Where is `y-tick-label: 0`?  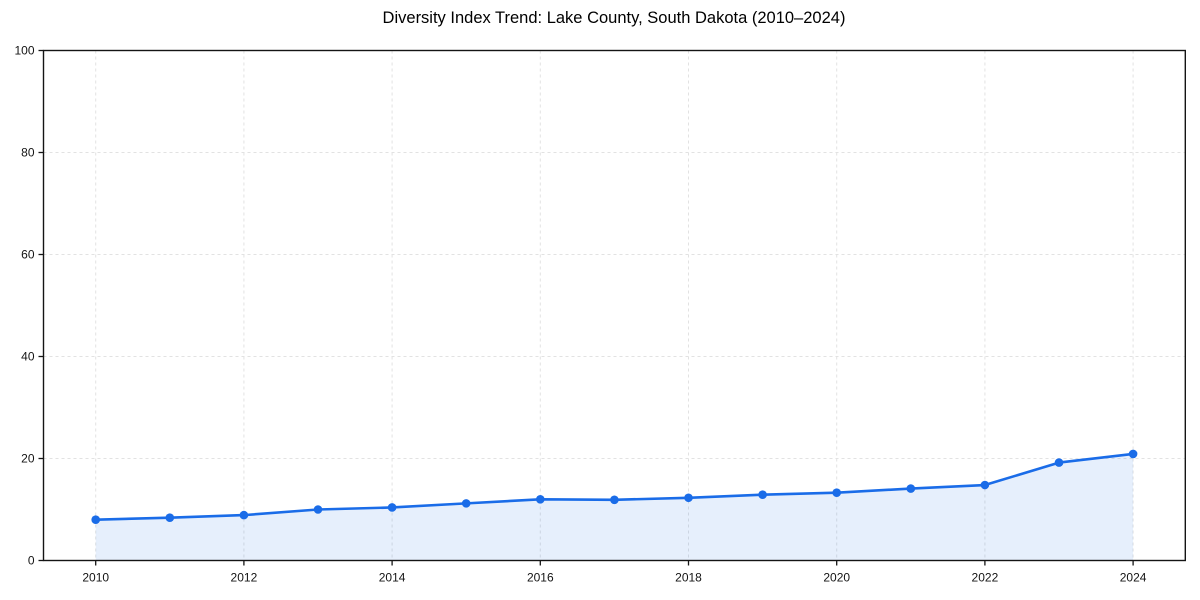
y-tick-label: 0 is located at coordinates (31, 561).